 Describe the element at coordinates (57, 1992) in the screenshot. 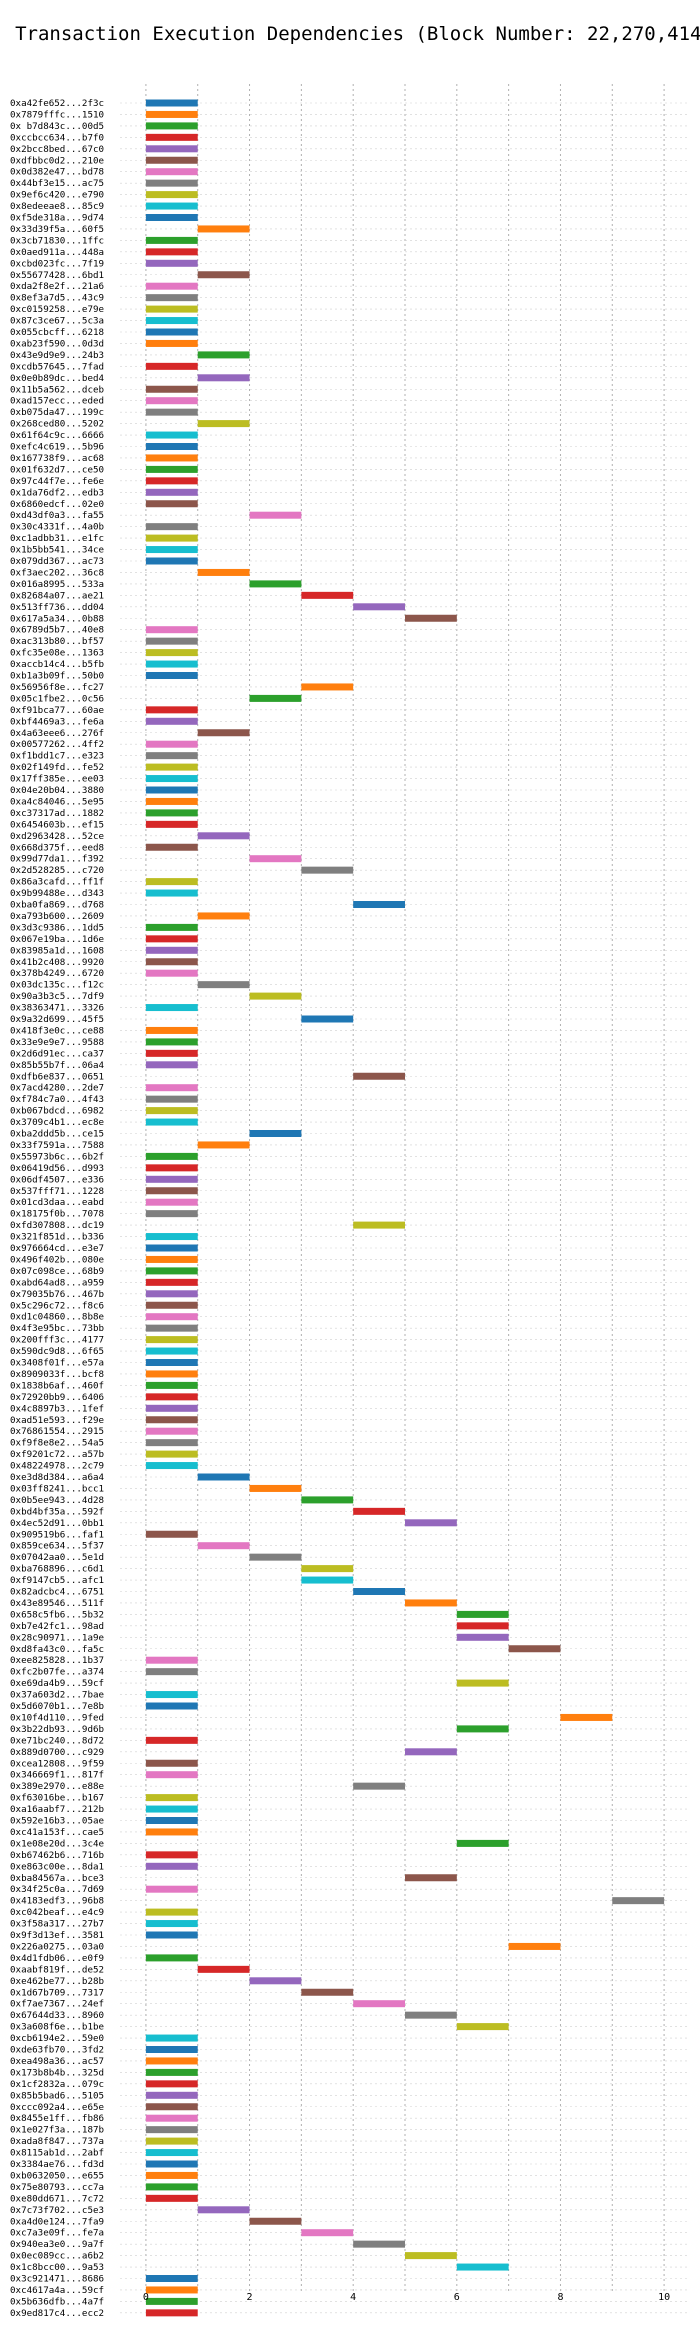

I see `y-tick-label: 0x1d67b709...7317` at that location.